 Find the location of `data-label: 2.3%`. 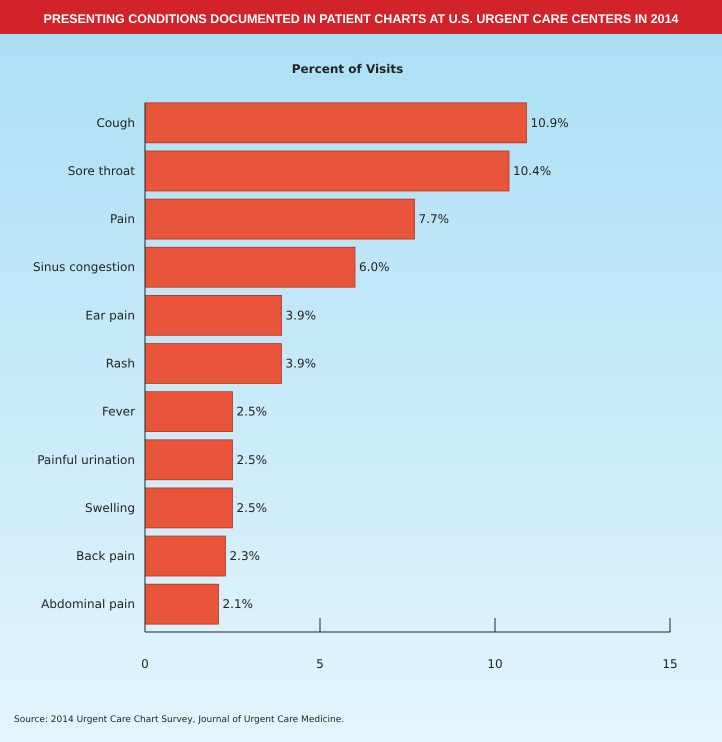

data-label: 2.3% is located at coordinates (245, 556).